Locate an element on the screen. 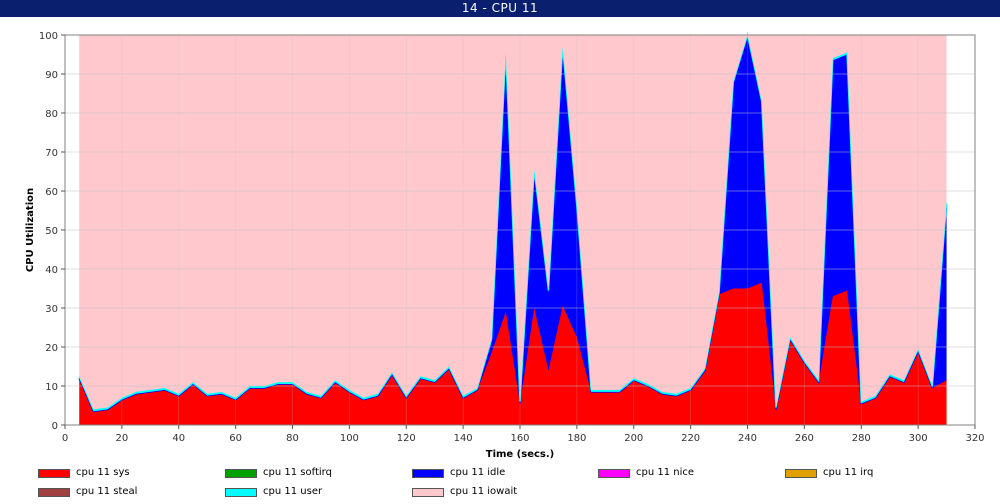  legend-label: cpu 11 softirq is located at coordinates (297, 472).